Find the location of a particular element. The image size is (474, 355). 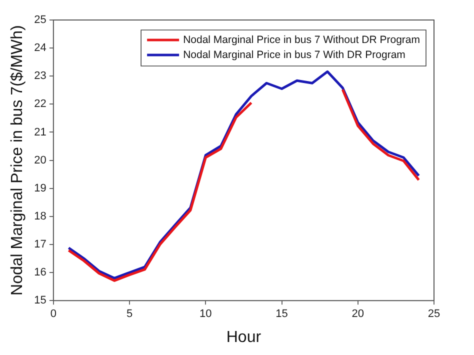

y-tick-label: 21 is located at coordinates (40, 132).